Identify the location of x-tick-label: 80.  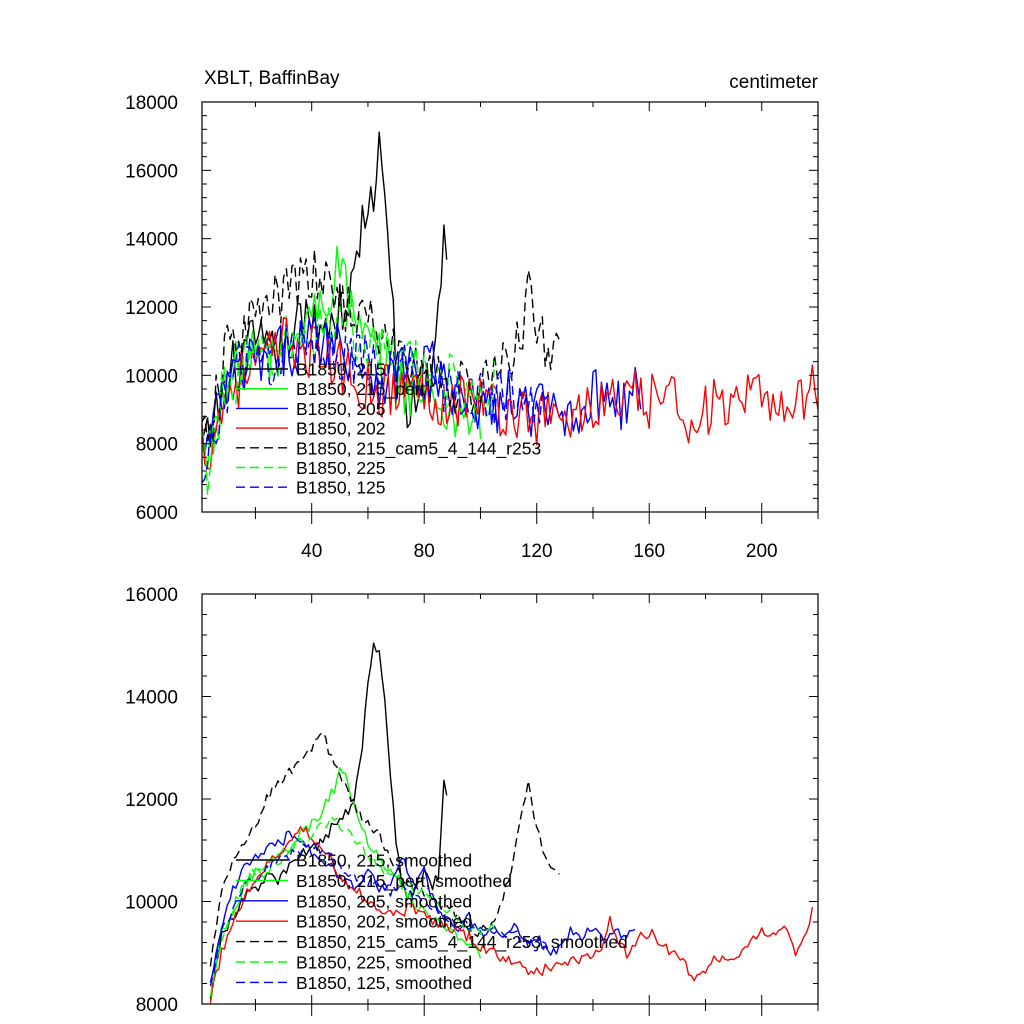
(424, 551).